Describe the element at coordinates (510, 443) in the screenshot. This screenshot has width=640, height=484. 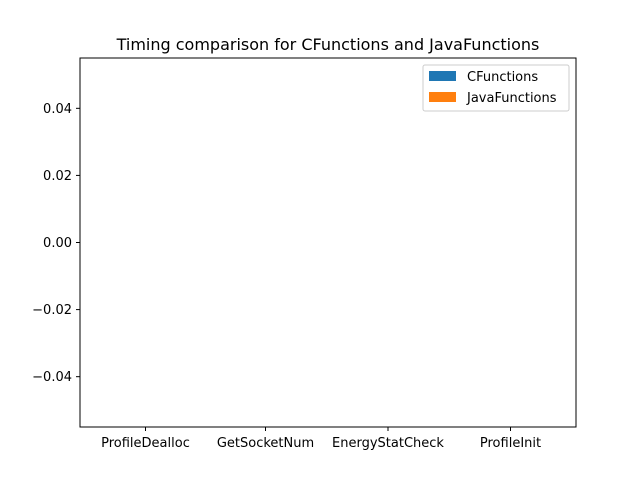
I see `x-tick-label: ProfileInit` at that location.